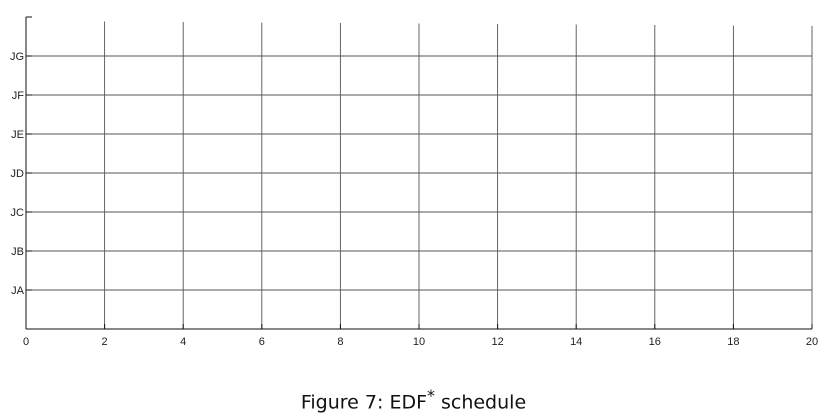  What do you see at coordinates (812, 342) in the screenshot?
I see `x-tick-label: 20` at bounding box center [812, 342].